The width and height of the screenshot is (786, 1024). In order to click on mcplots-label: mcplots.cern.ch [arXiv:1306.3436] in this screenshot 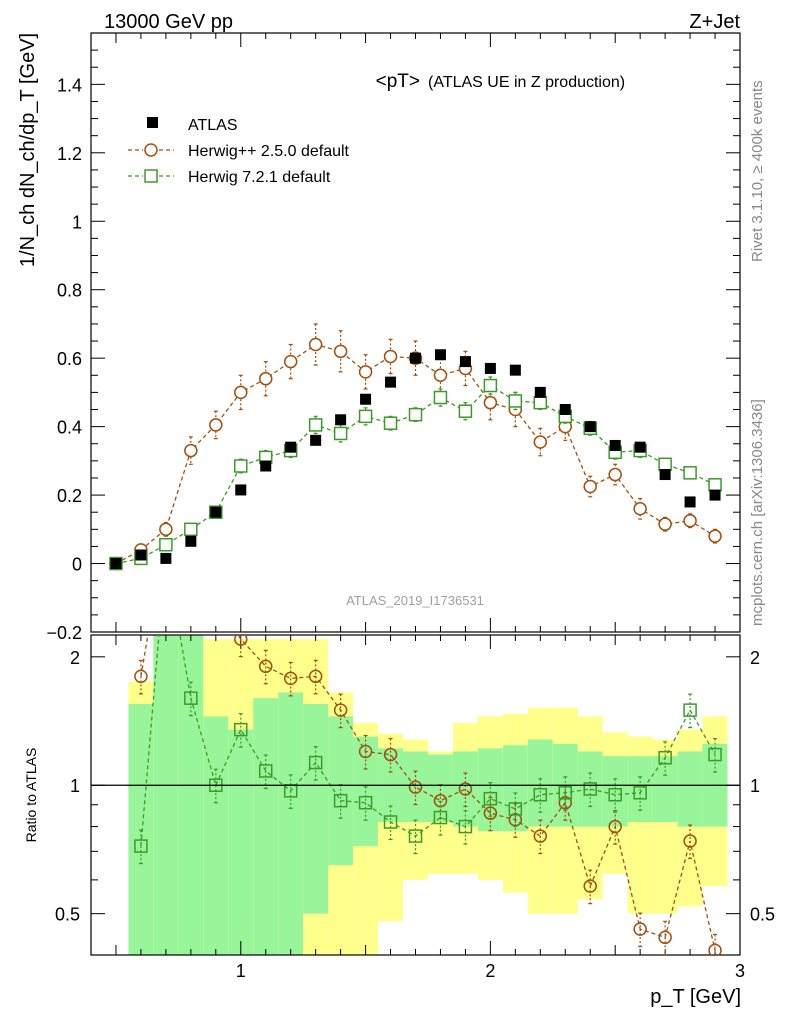, I will do `click(757, 512)`.